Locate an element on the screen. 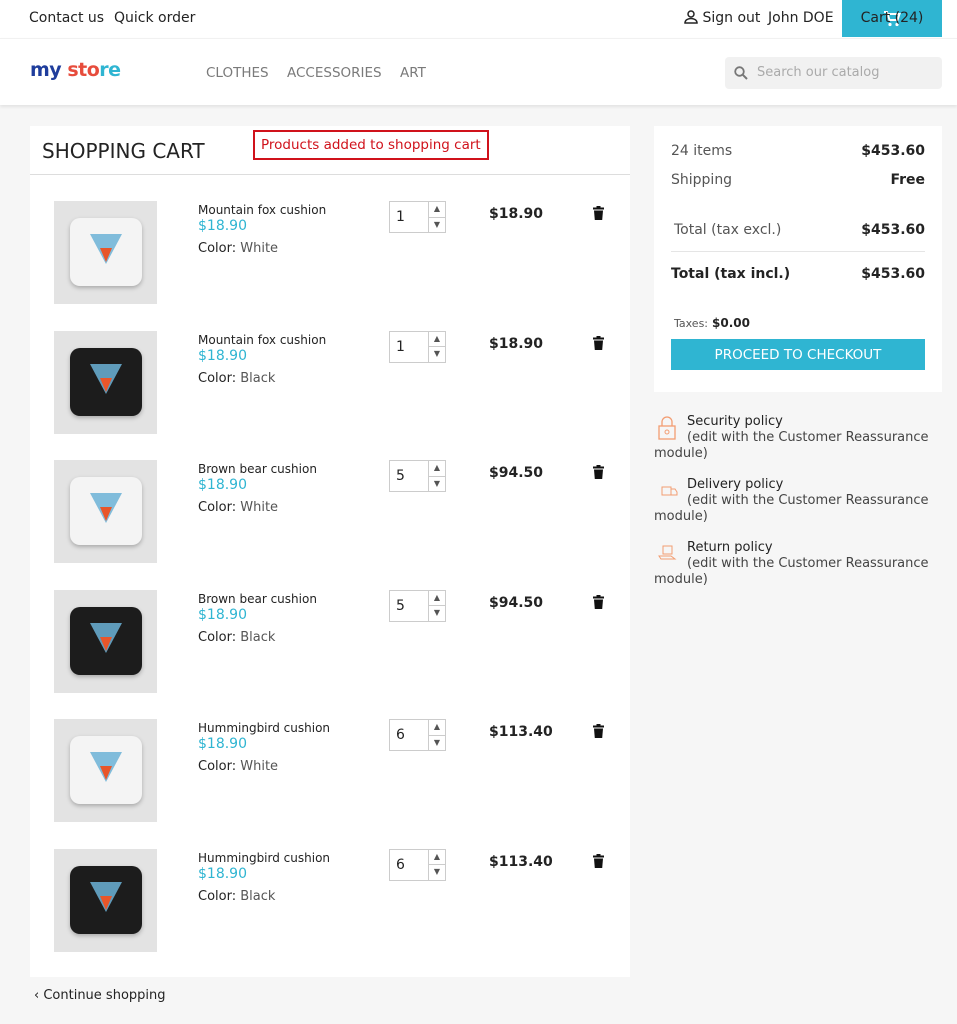 This screenshot has width=957, height=1024. nav-art: ART is located at coordinates (413, 73).